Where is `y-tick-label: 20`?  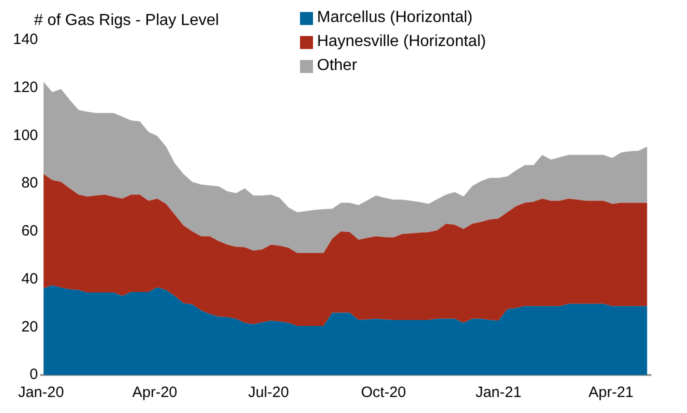
y-tick-label: 20 is located at coordinates (29, 327).